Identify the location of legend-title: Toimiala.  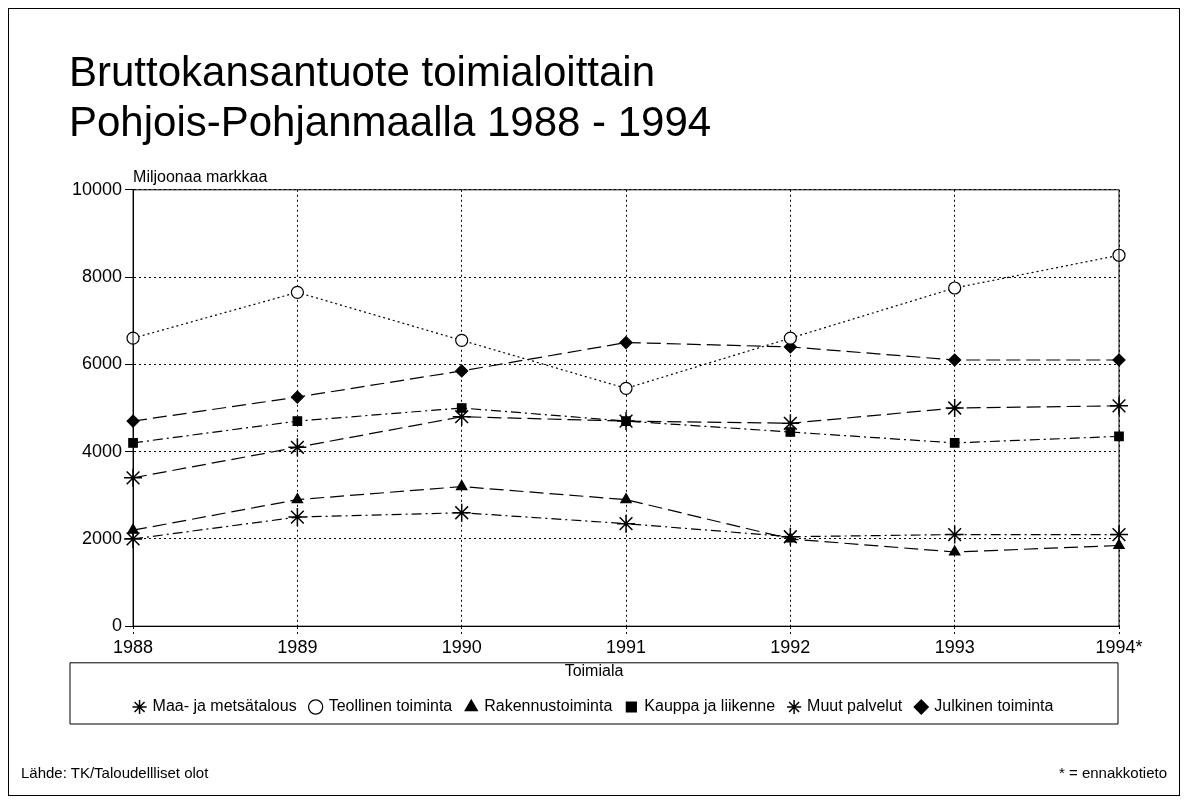
(594, 671).